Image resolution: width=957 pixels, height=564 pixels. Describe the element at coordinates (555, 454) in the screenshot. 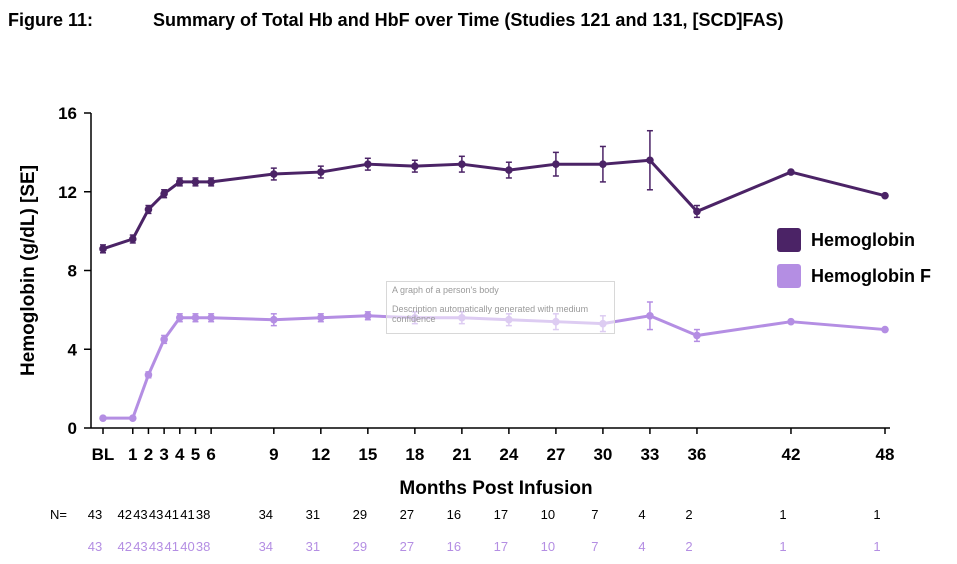

I see `x-tick-label: 27` at that location.